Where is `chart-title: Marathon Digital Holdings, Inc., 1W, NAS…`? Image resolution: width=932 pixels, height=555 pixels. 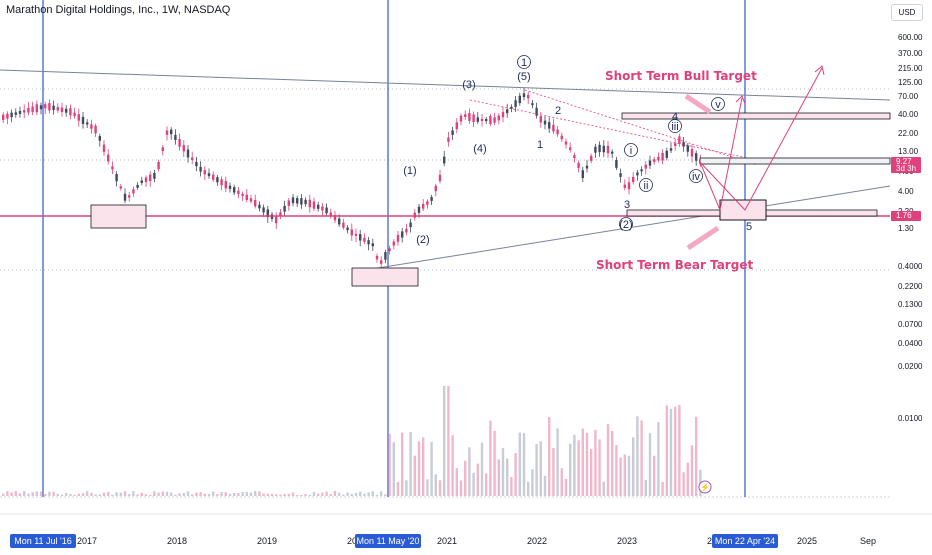
chart-title: Marathon Digital Holdings, Inc., 1W, NAS… is located at coordinates (118, 10).